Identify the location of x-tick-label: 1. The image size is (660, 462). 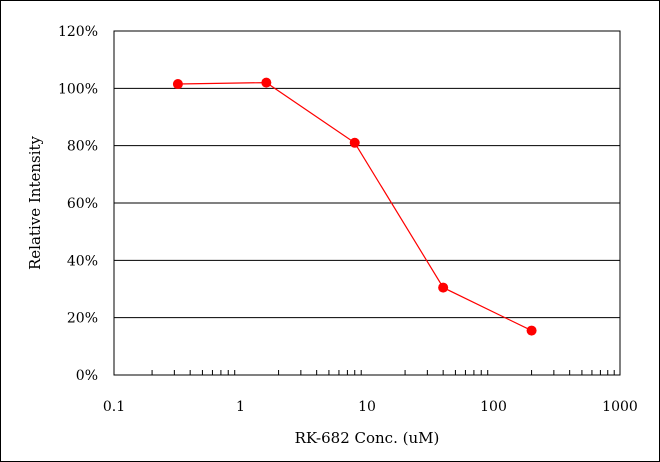
(240, 407).